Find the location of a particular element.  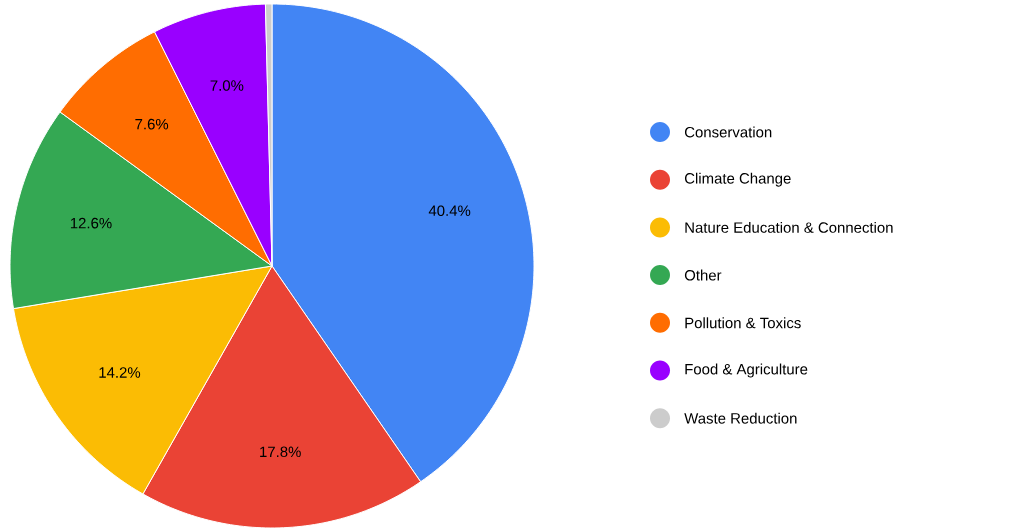

legend-label: Pollution & Toxics is located at coordinates (743, 323).